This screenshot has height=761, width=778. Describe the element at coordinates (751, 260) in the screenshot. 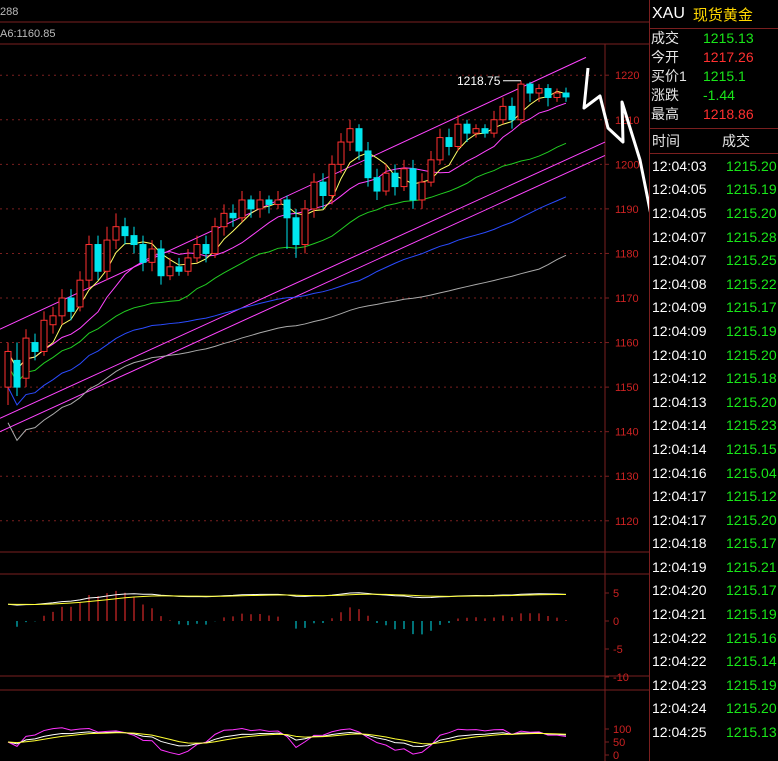

I see `tick-price: 1215.25` at that location.